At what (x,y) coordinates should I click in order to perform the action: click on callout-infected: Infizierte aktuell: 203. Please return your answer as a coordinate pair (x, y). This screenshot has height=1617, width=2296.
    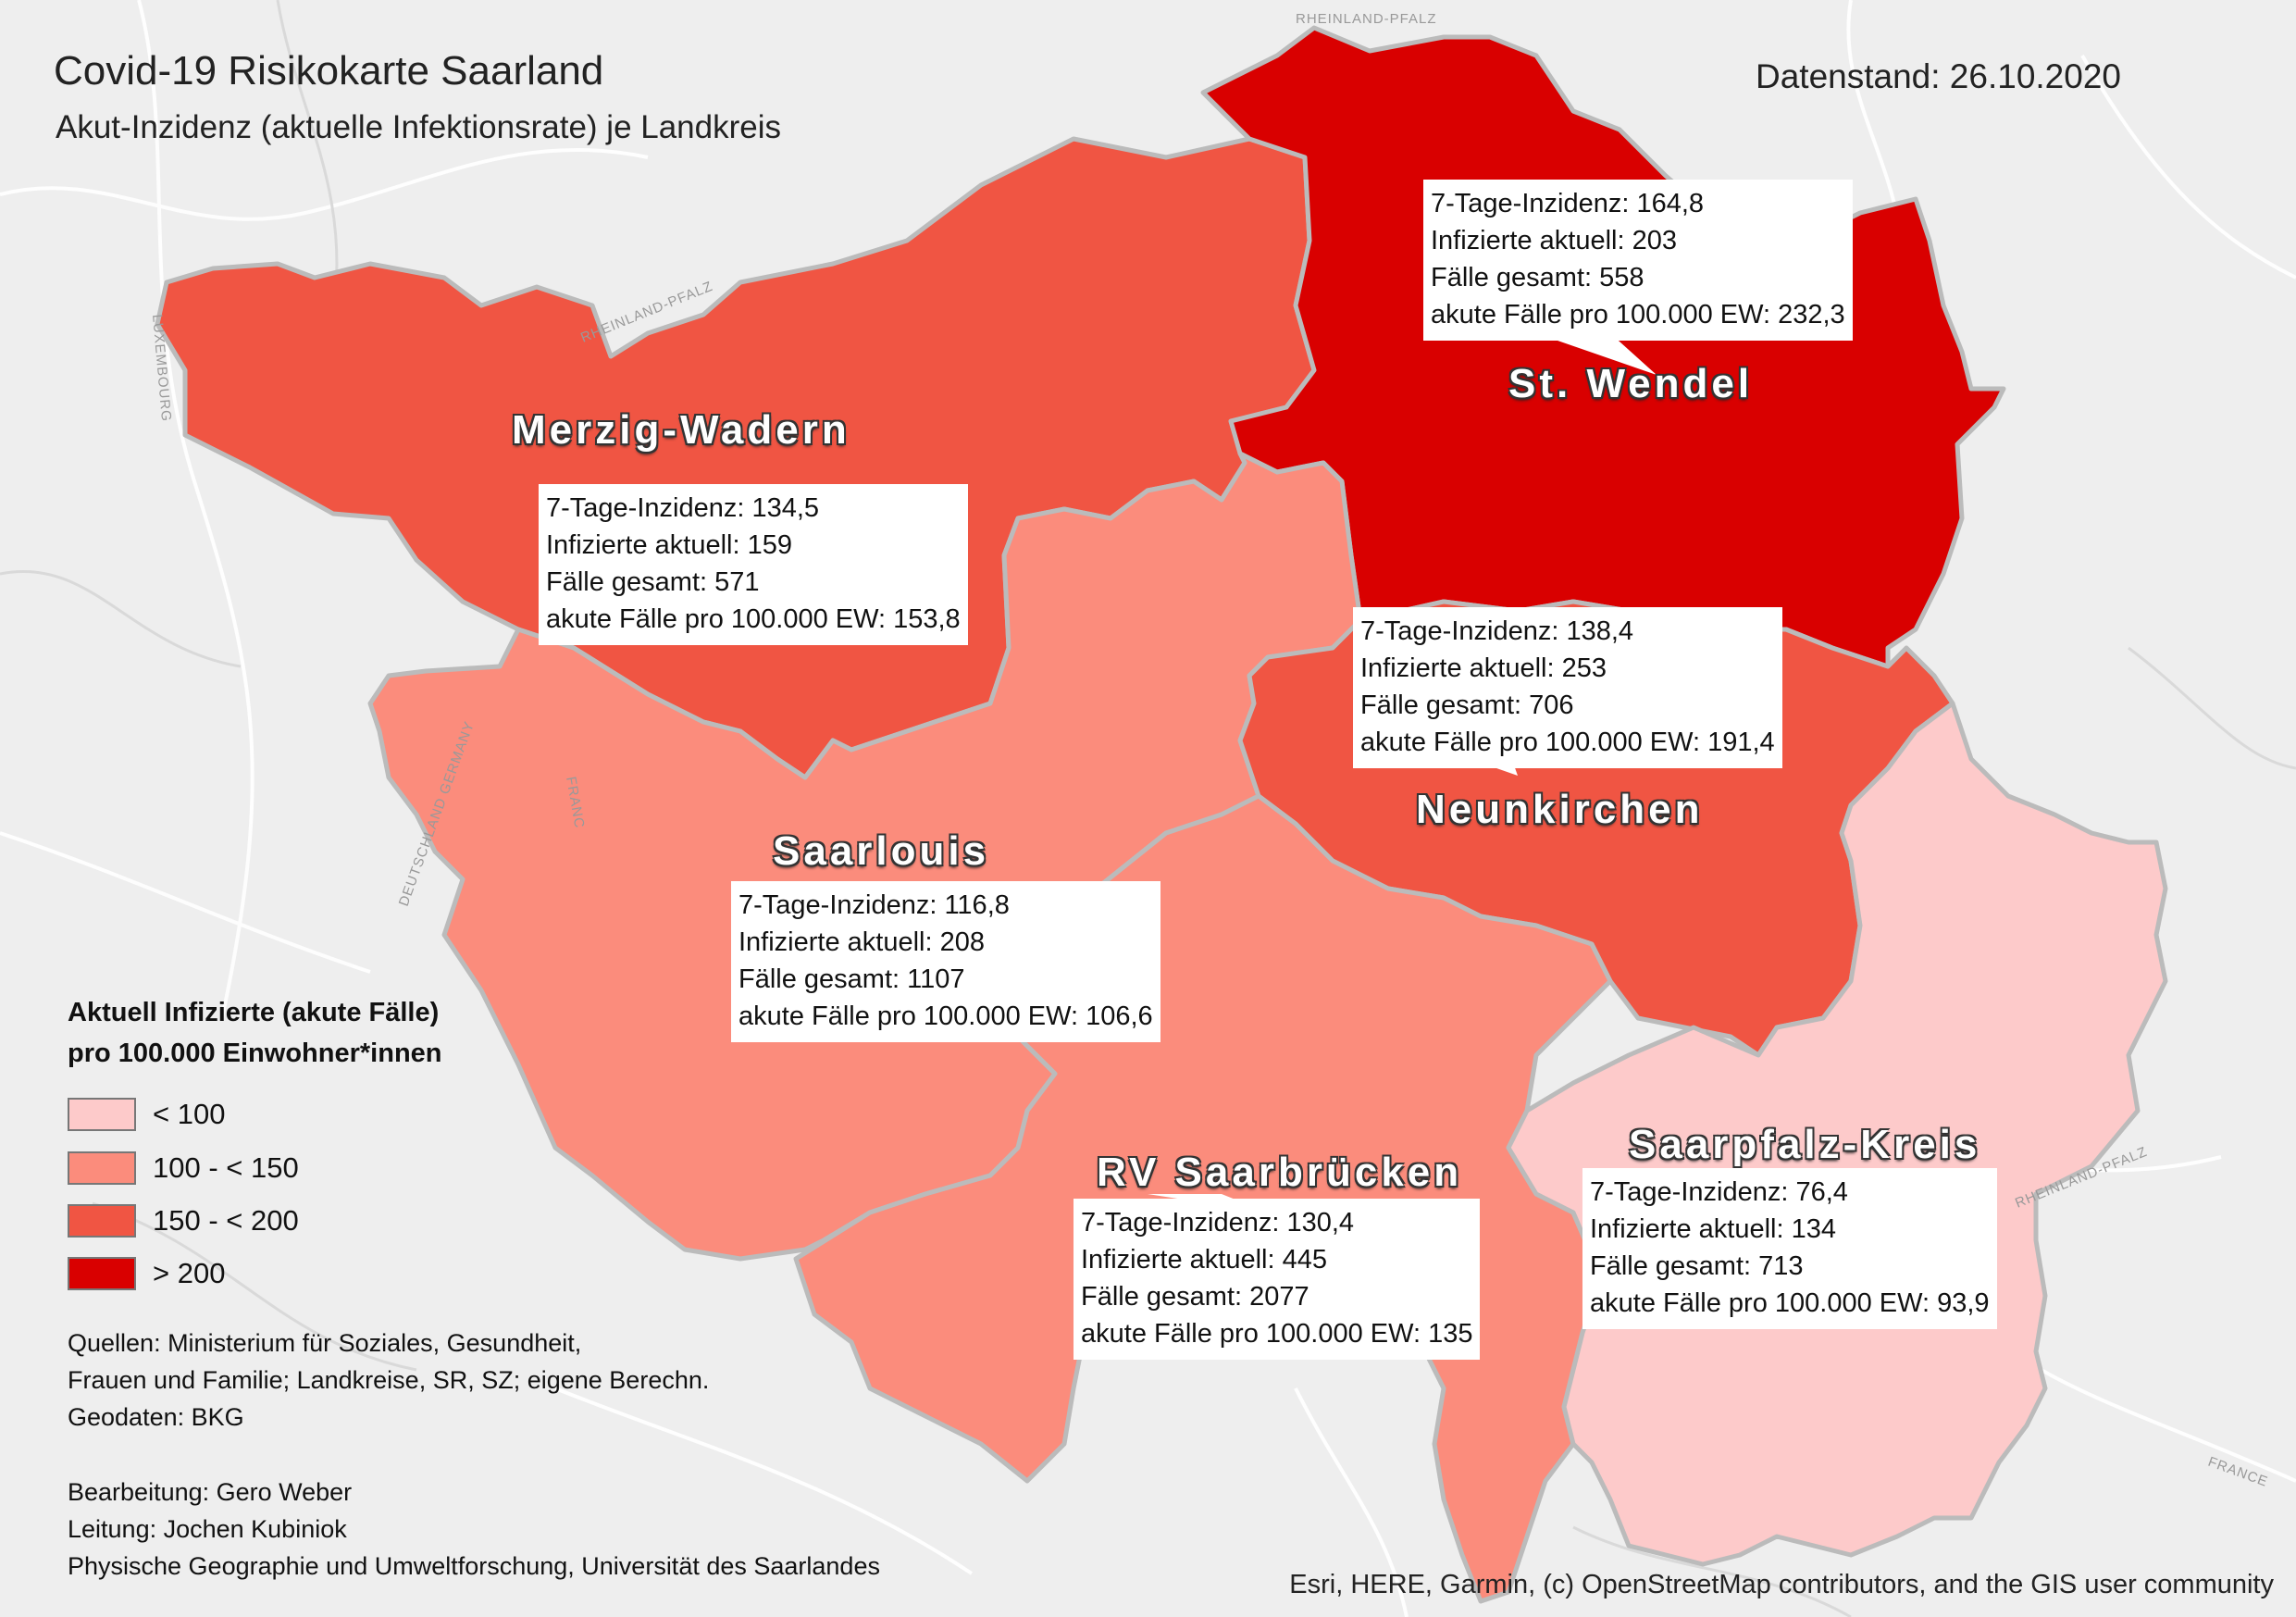
    Looking at the image, I should click on (1554, 240).